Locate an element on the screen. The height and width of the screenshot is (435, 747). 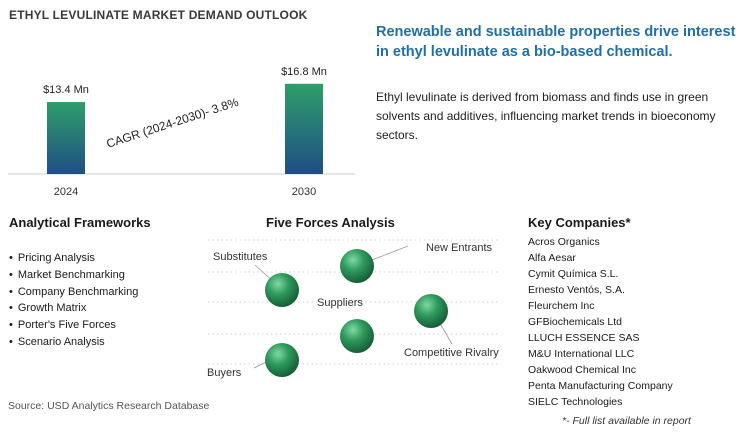
list-item: Pricing Analysis is located at coordinates (73, 258).